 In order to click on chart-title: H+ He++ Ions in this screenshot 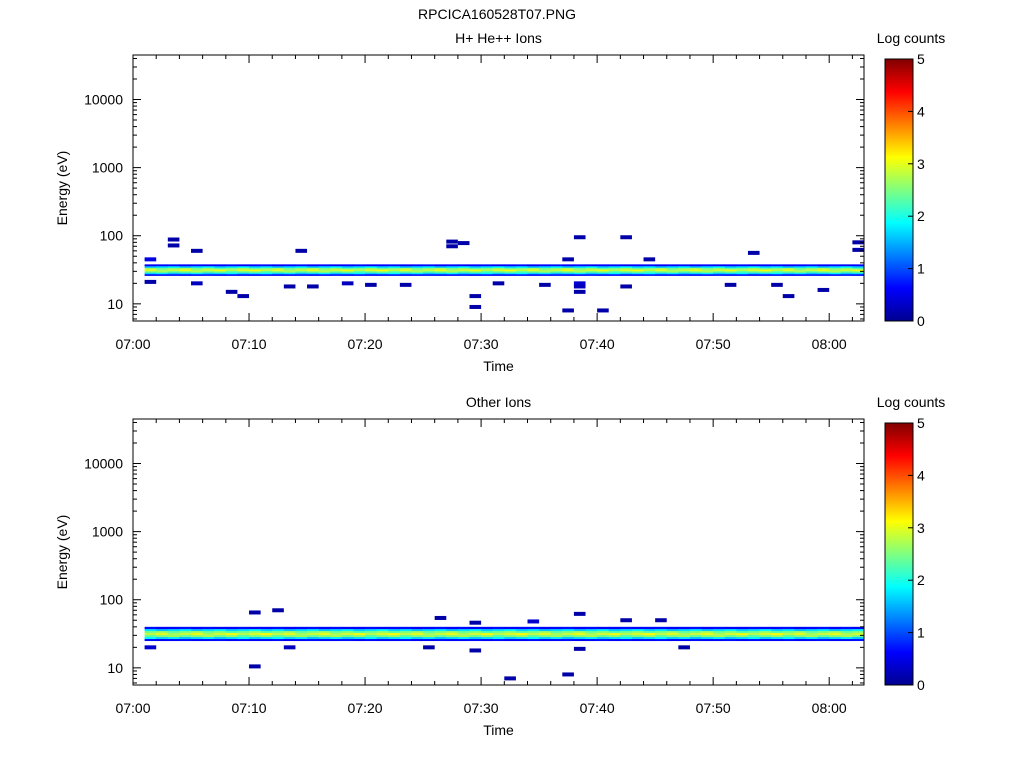, I will do `click(498, 38)`.